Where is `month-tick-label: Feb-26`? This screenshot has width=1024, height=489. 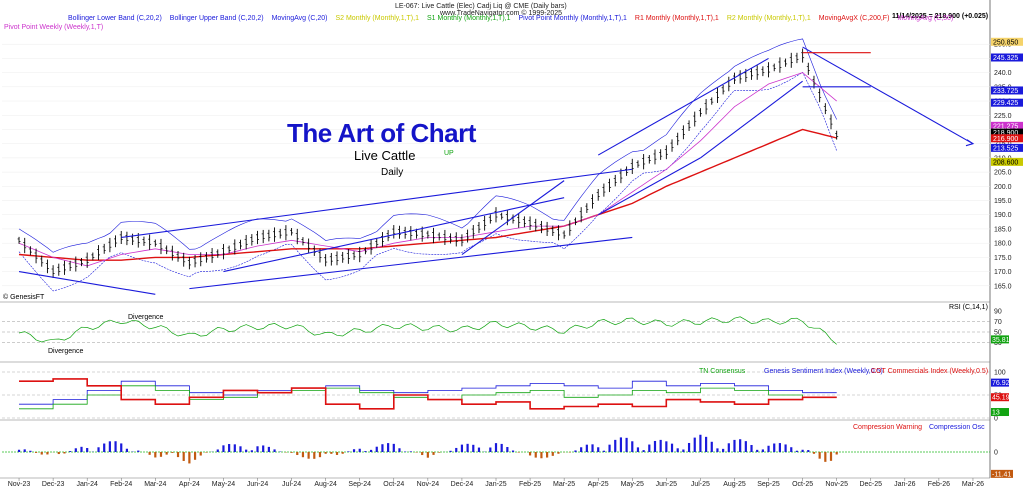 month-tick-label: Feb-26 is located at coordinates (939, 484).